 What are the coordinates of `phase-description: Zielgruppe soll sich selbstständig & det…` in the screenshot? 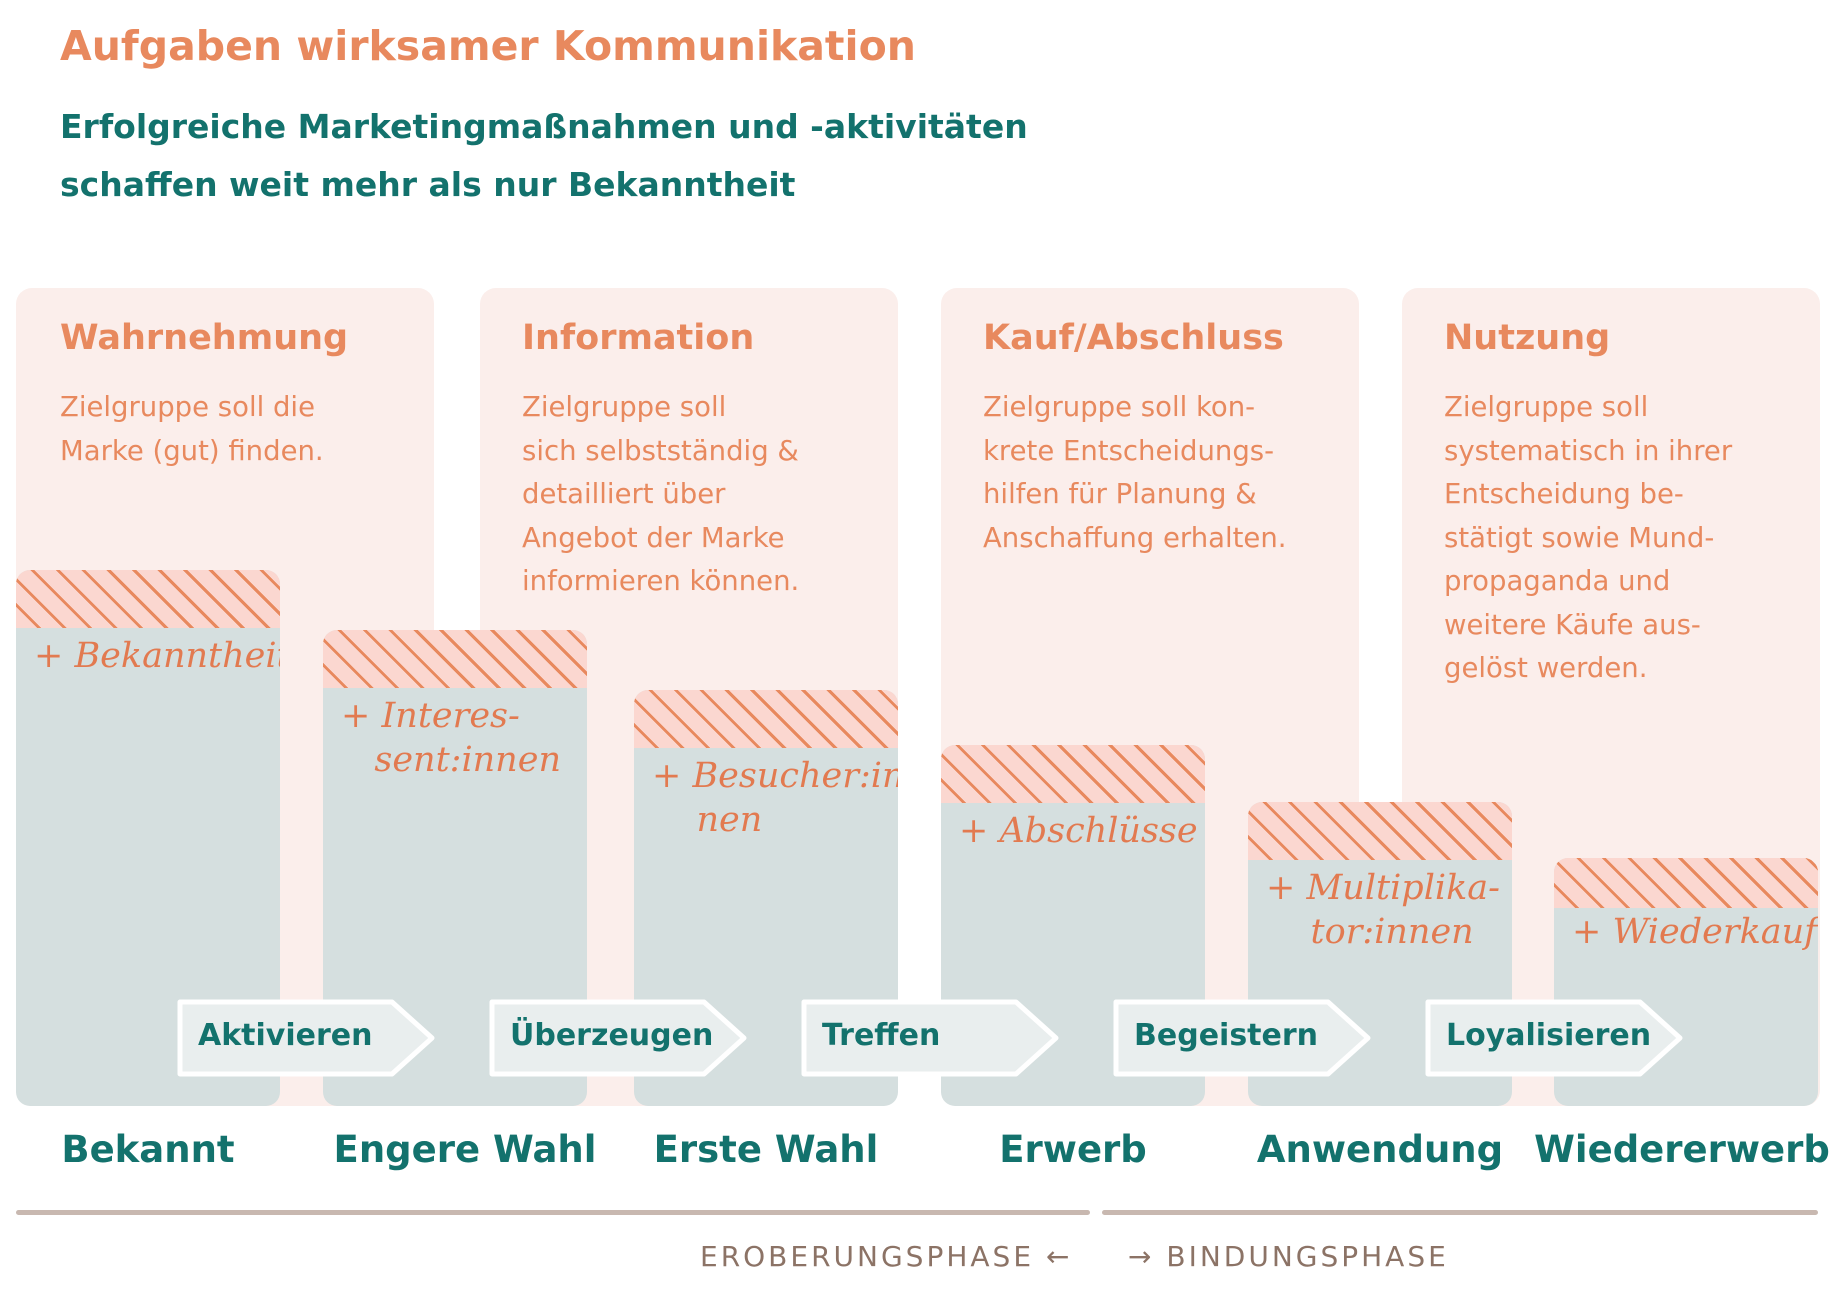 It's located at (661, 494).